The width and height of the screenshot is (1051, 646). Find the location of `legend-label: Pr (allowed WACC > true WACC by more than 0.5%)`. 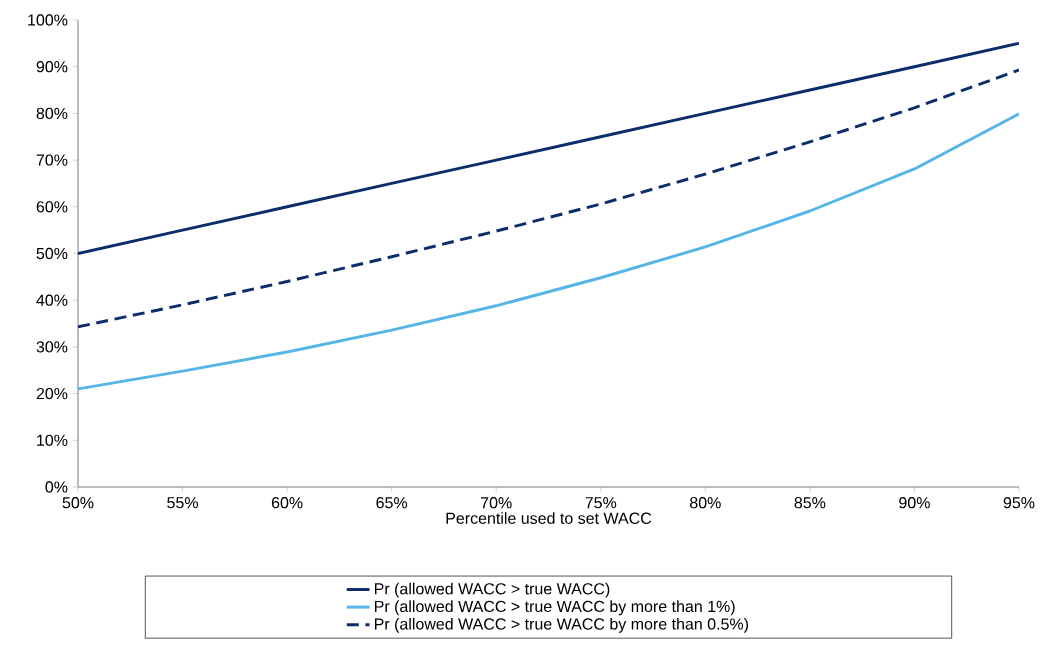

legend-label: Pr (allowed WACC > true WACC by more than 0.5%) is located at coordinates (561, 625).